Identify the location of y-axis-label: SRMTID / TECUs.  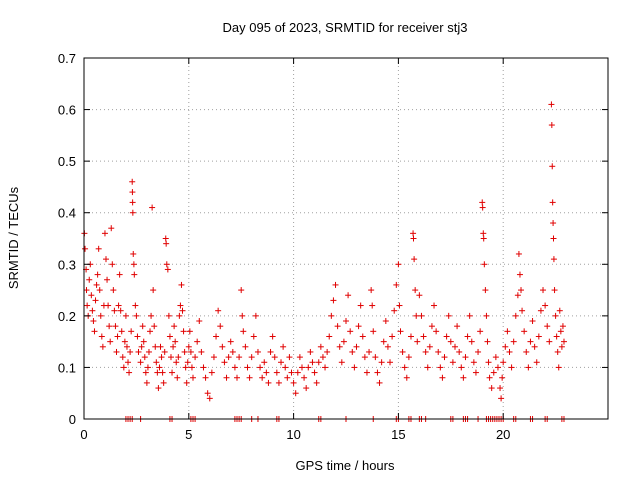
(13, 237).